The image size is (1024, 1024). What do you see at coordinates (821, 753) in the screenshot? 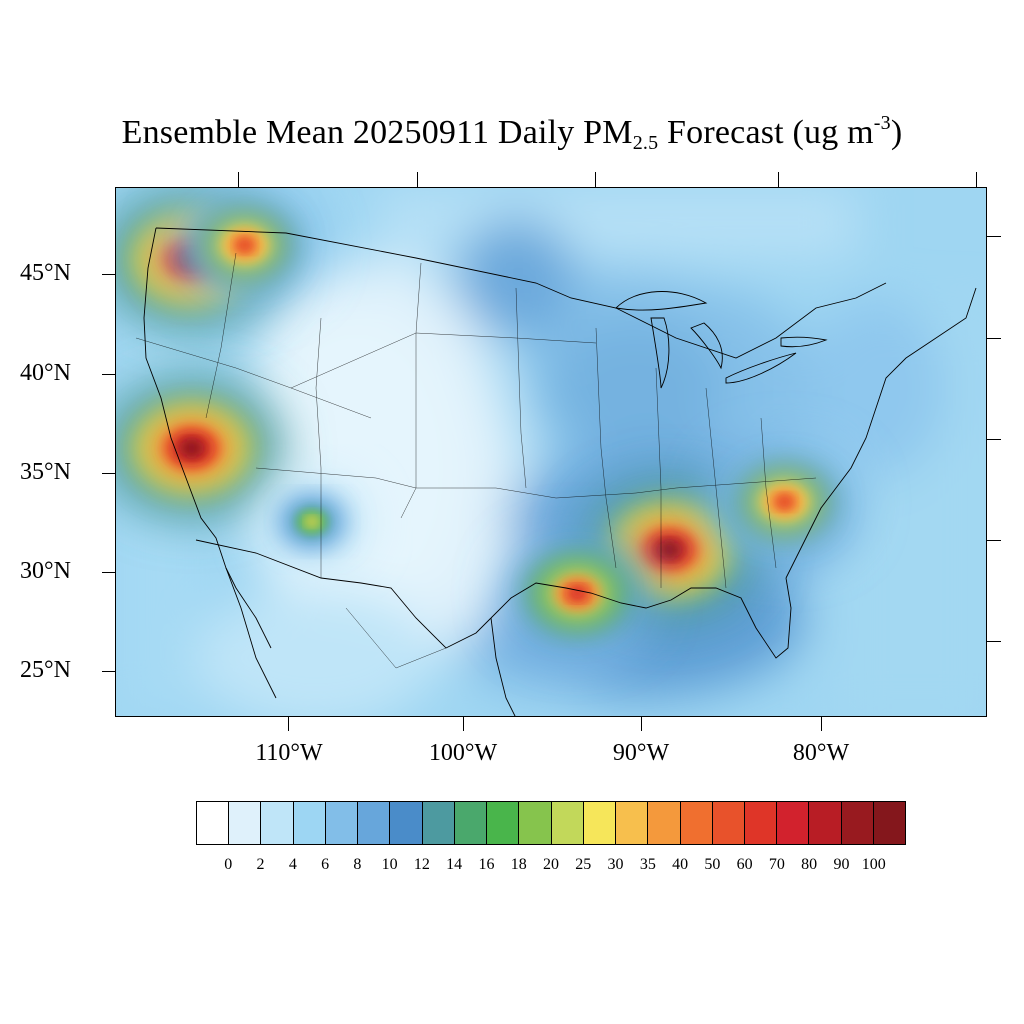
I see `lon-label-80w: 80°W` at bounding box center [821, 753].